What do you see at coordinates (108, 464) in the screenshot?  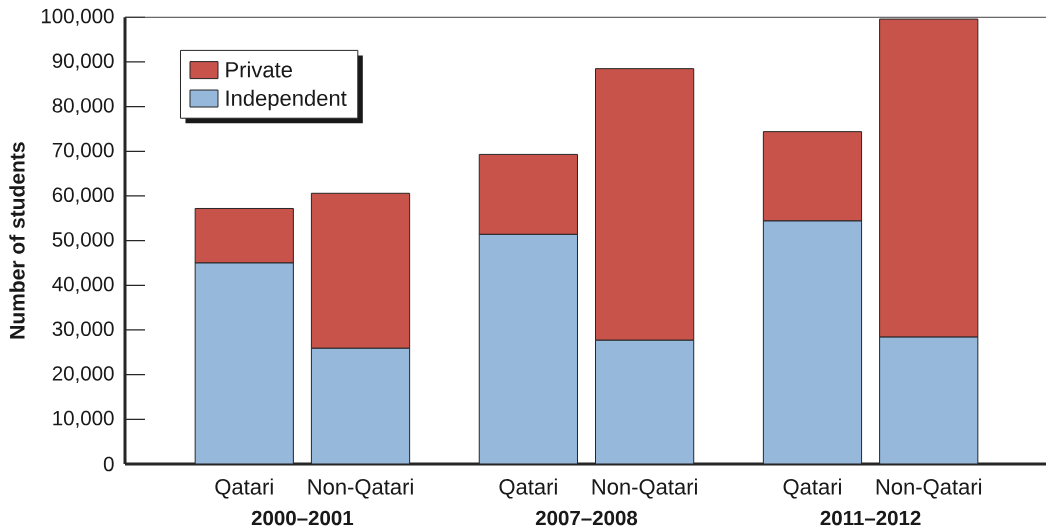 I see `y-tick-label: 0` at bounding box center [108, 464].